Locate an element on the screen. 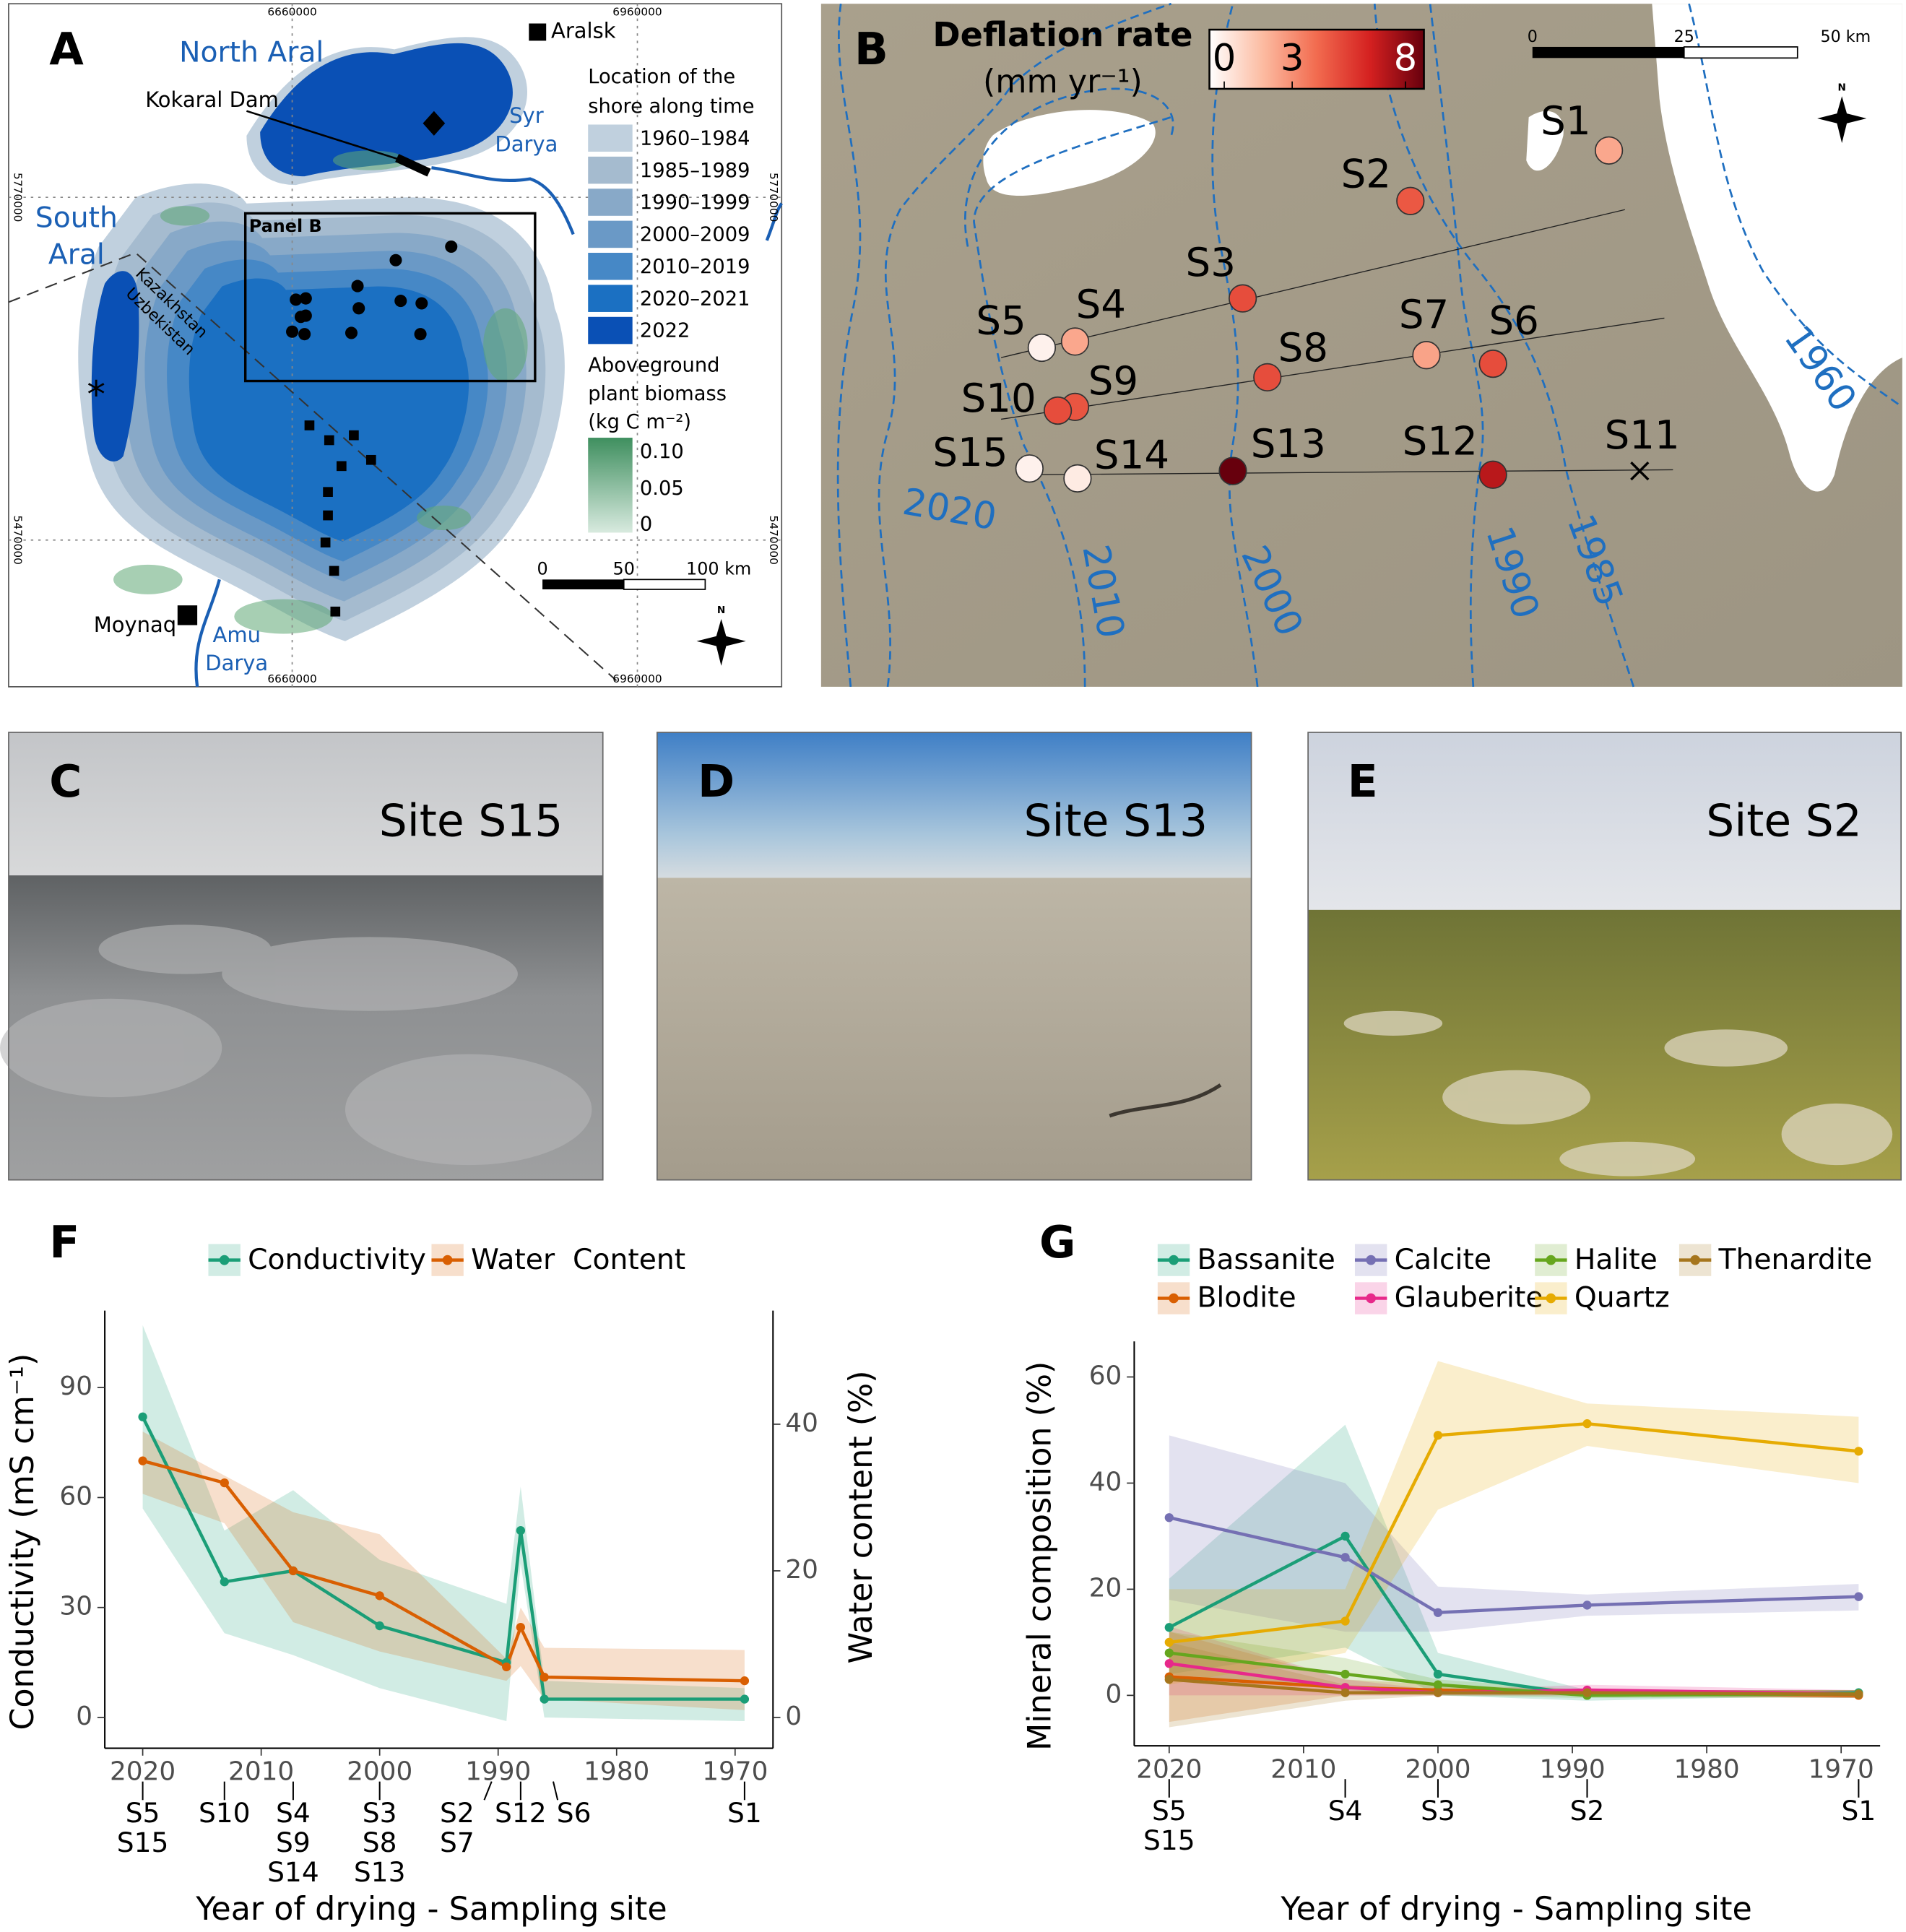 Image resolution: width=1906 pixels, height=1932 pixels. map-label: North Aral is located at coordinates (251, 53).